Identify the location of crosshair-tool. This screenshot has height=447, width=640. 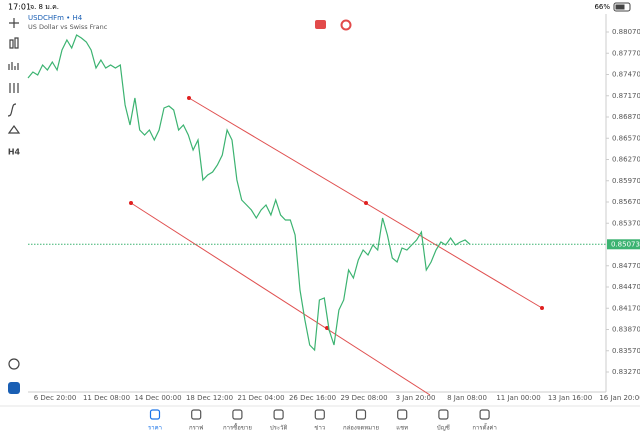
(14, 23).